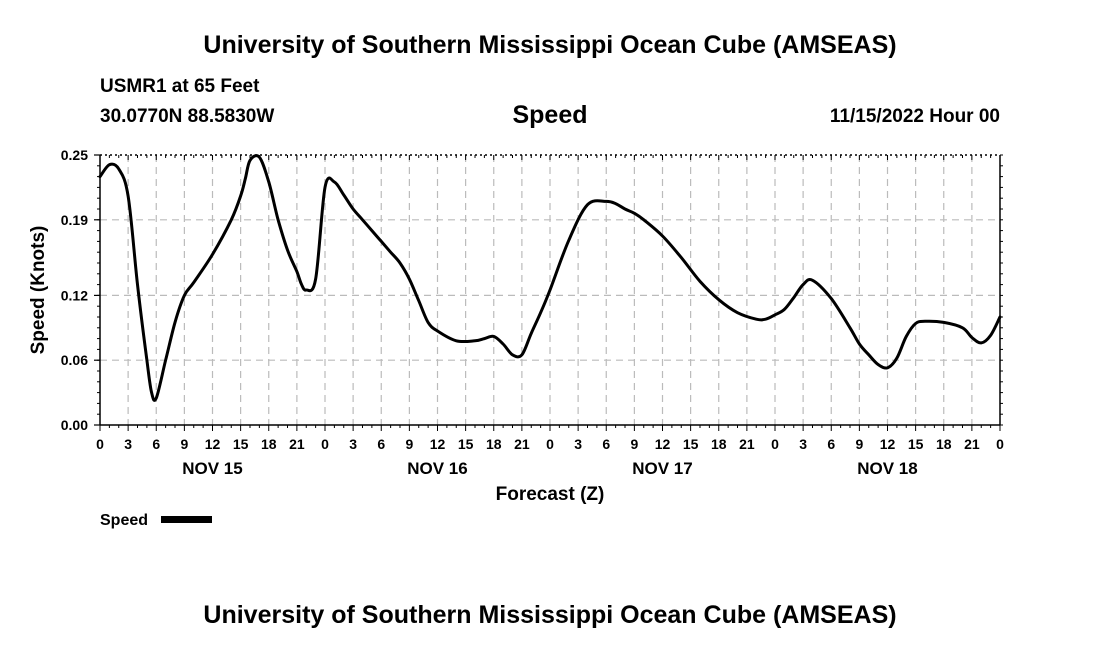 This screenshot has height=650, width=1100. Describe the element at coordinates (74, 155) in the screenshot. I see `y-tick-label: 0.25` at that location.